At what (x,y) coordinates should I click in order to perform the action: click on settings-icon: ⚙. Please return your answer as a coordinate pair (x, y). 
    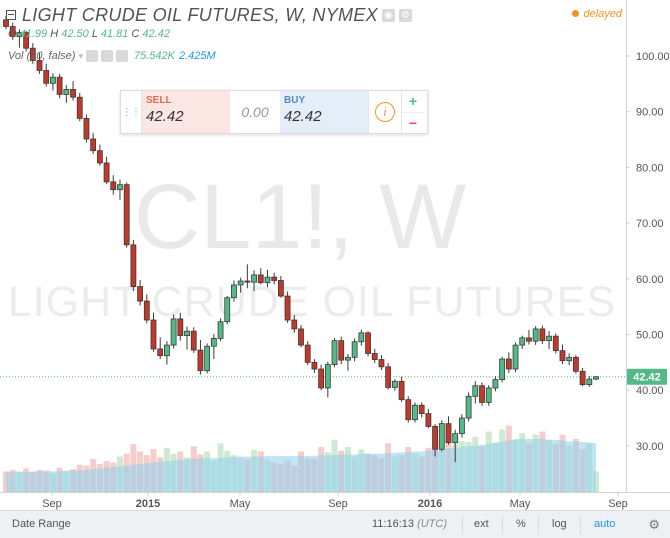
    Looking at the image, I should click on (405, 15).